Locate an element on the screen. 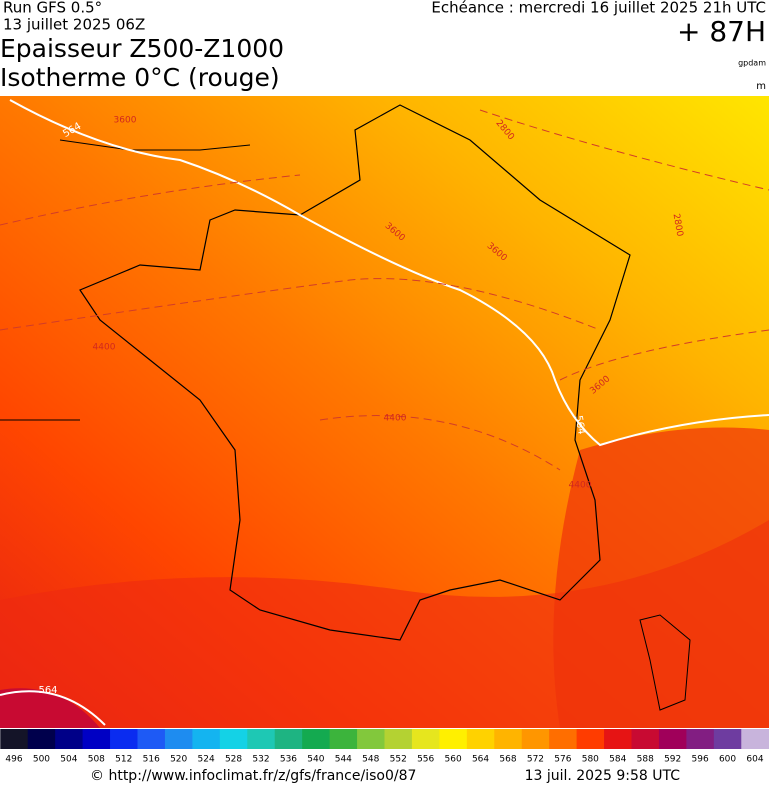  isotherm-label: 2800 is located at coordinates (678, 225).